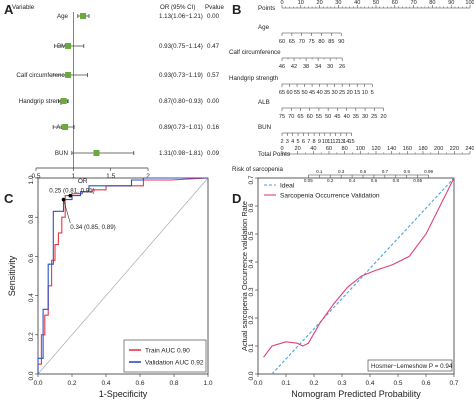 This screenshot has width=474, height=405. What do you see at coordinates (37, 383) in the screenshot?
I see `roc-x-tick-label: 0.0` at bounding box center [37, 383].